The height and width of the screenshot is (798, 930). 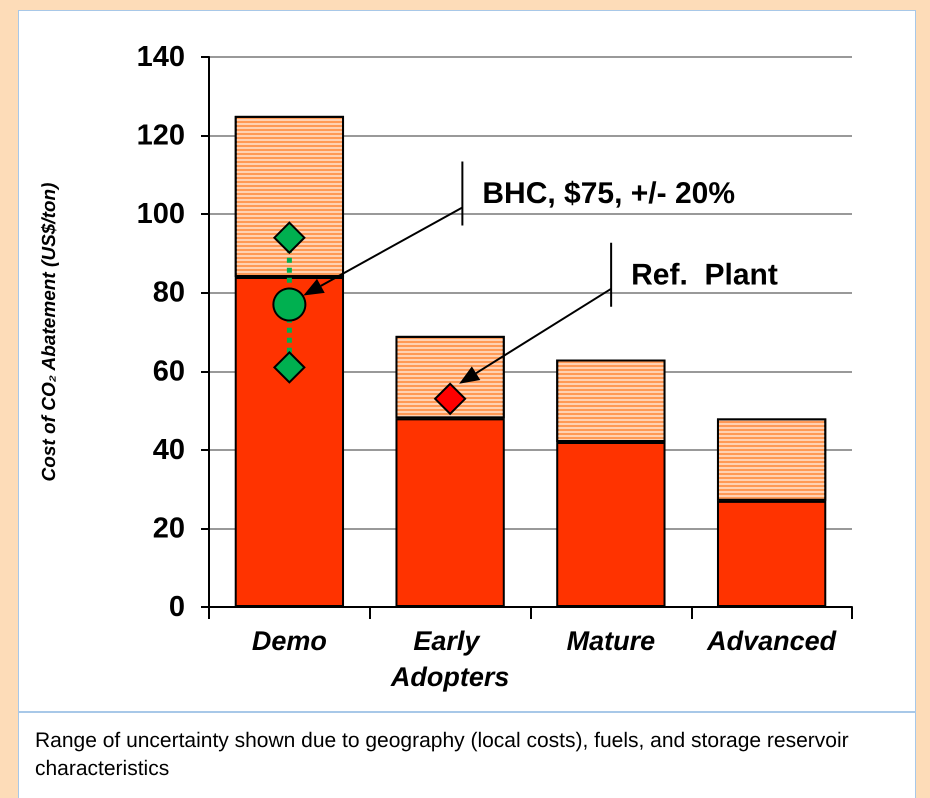 What do you see at coordinates (168, 450) in the screenshot?
I see `y-tick-label: 40` at bounding box center [168, 450].